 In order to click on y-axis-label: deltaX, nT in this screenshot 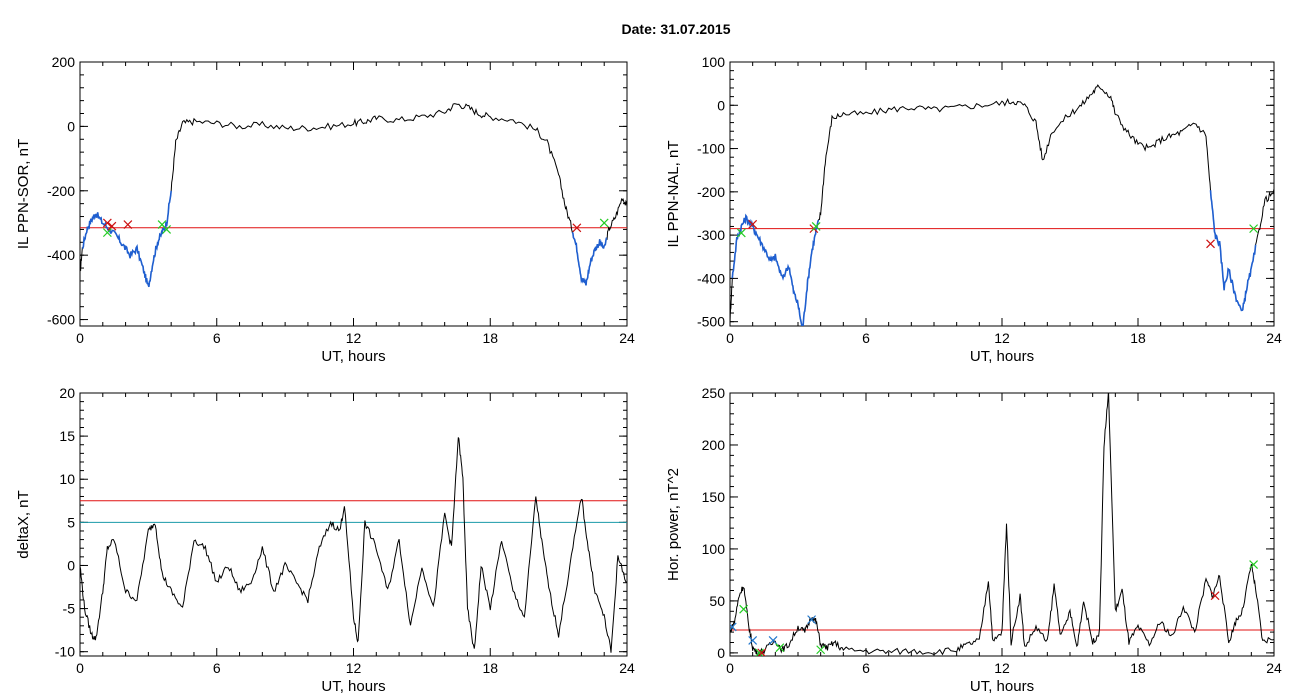, I will do `click(23, 524)`.